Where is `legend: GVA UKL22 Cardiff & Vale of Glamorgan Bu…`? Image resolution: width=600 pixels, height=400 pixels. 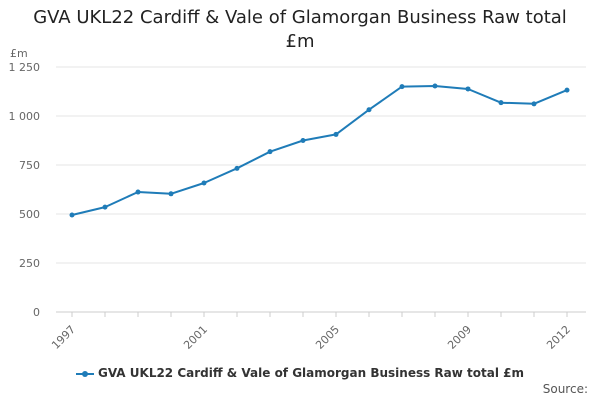
legend: GVA UKL22 Cardiff & Vale of Glamorgan Bu… is located at coordinates (300, 373).